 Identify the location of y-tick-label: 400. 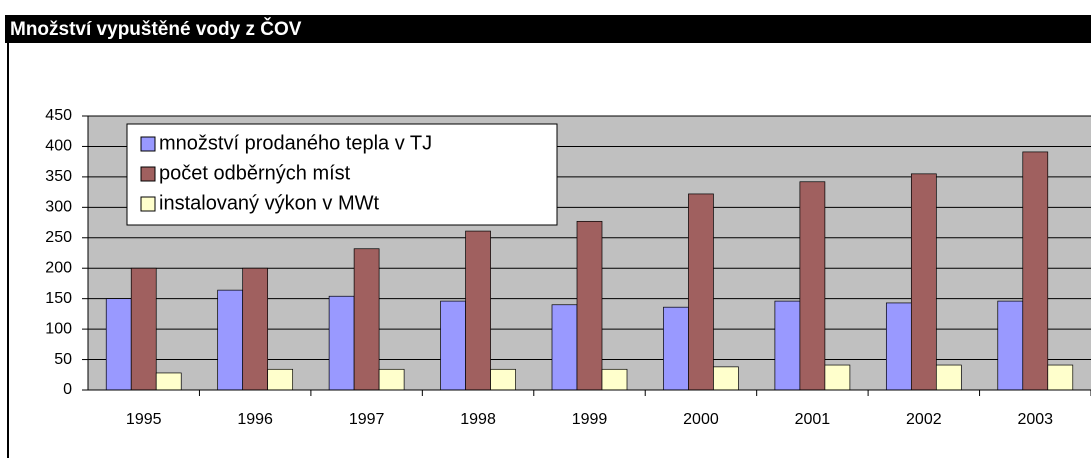
(58, 146).